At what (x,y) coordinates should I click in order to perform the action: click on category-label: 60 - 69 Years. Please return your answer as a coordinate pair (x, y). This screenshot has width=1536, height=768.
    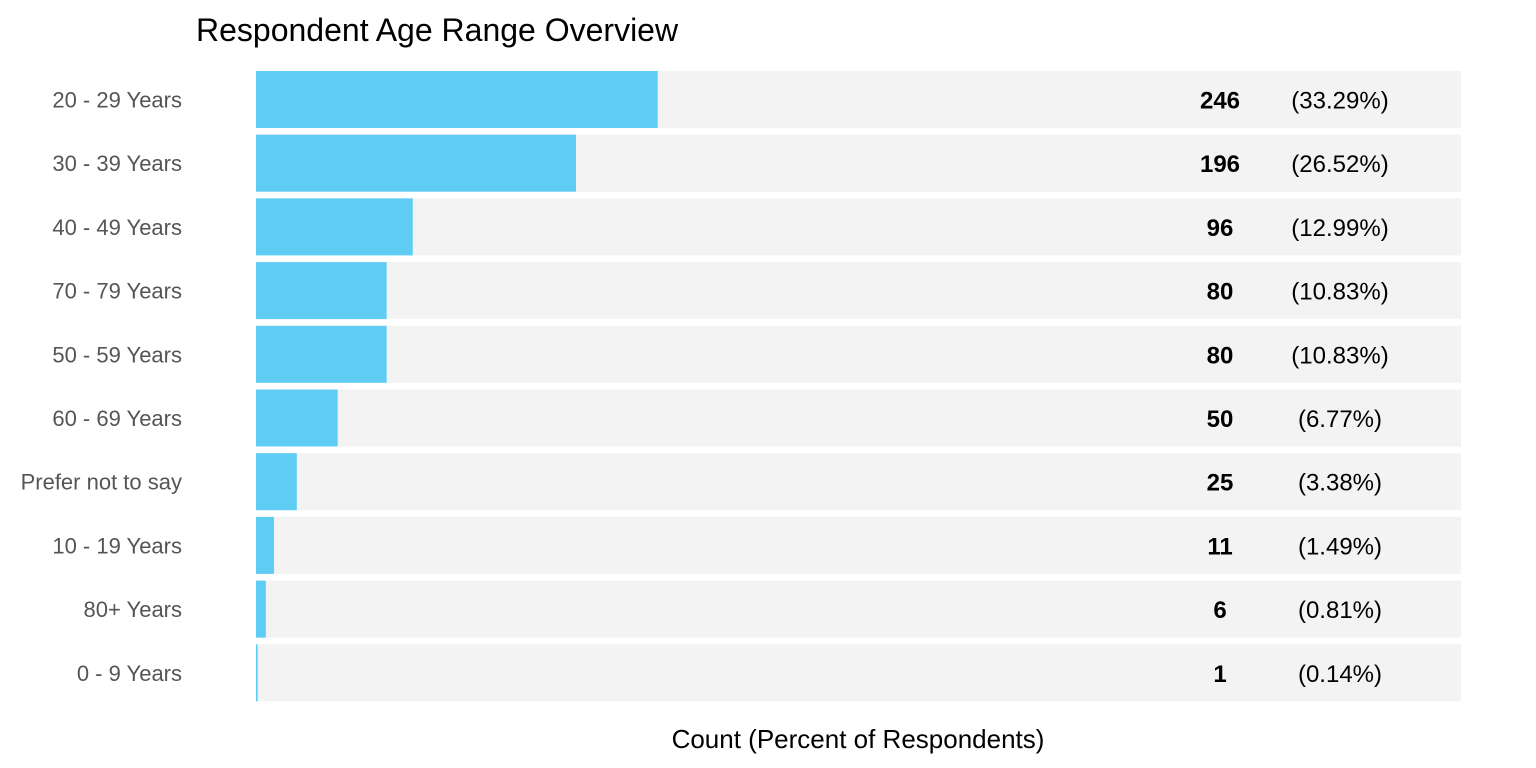
    Looking at the image, I should click on (117, 418).